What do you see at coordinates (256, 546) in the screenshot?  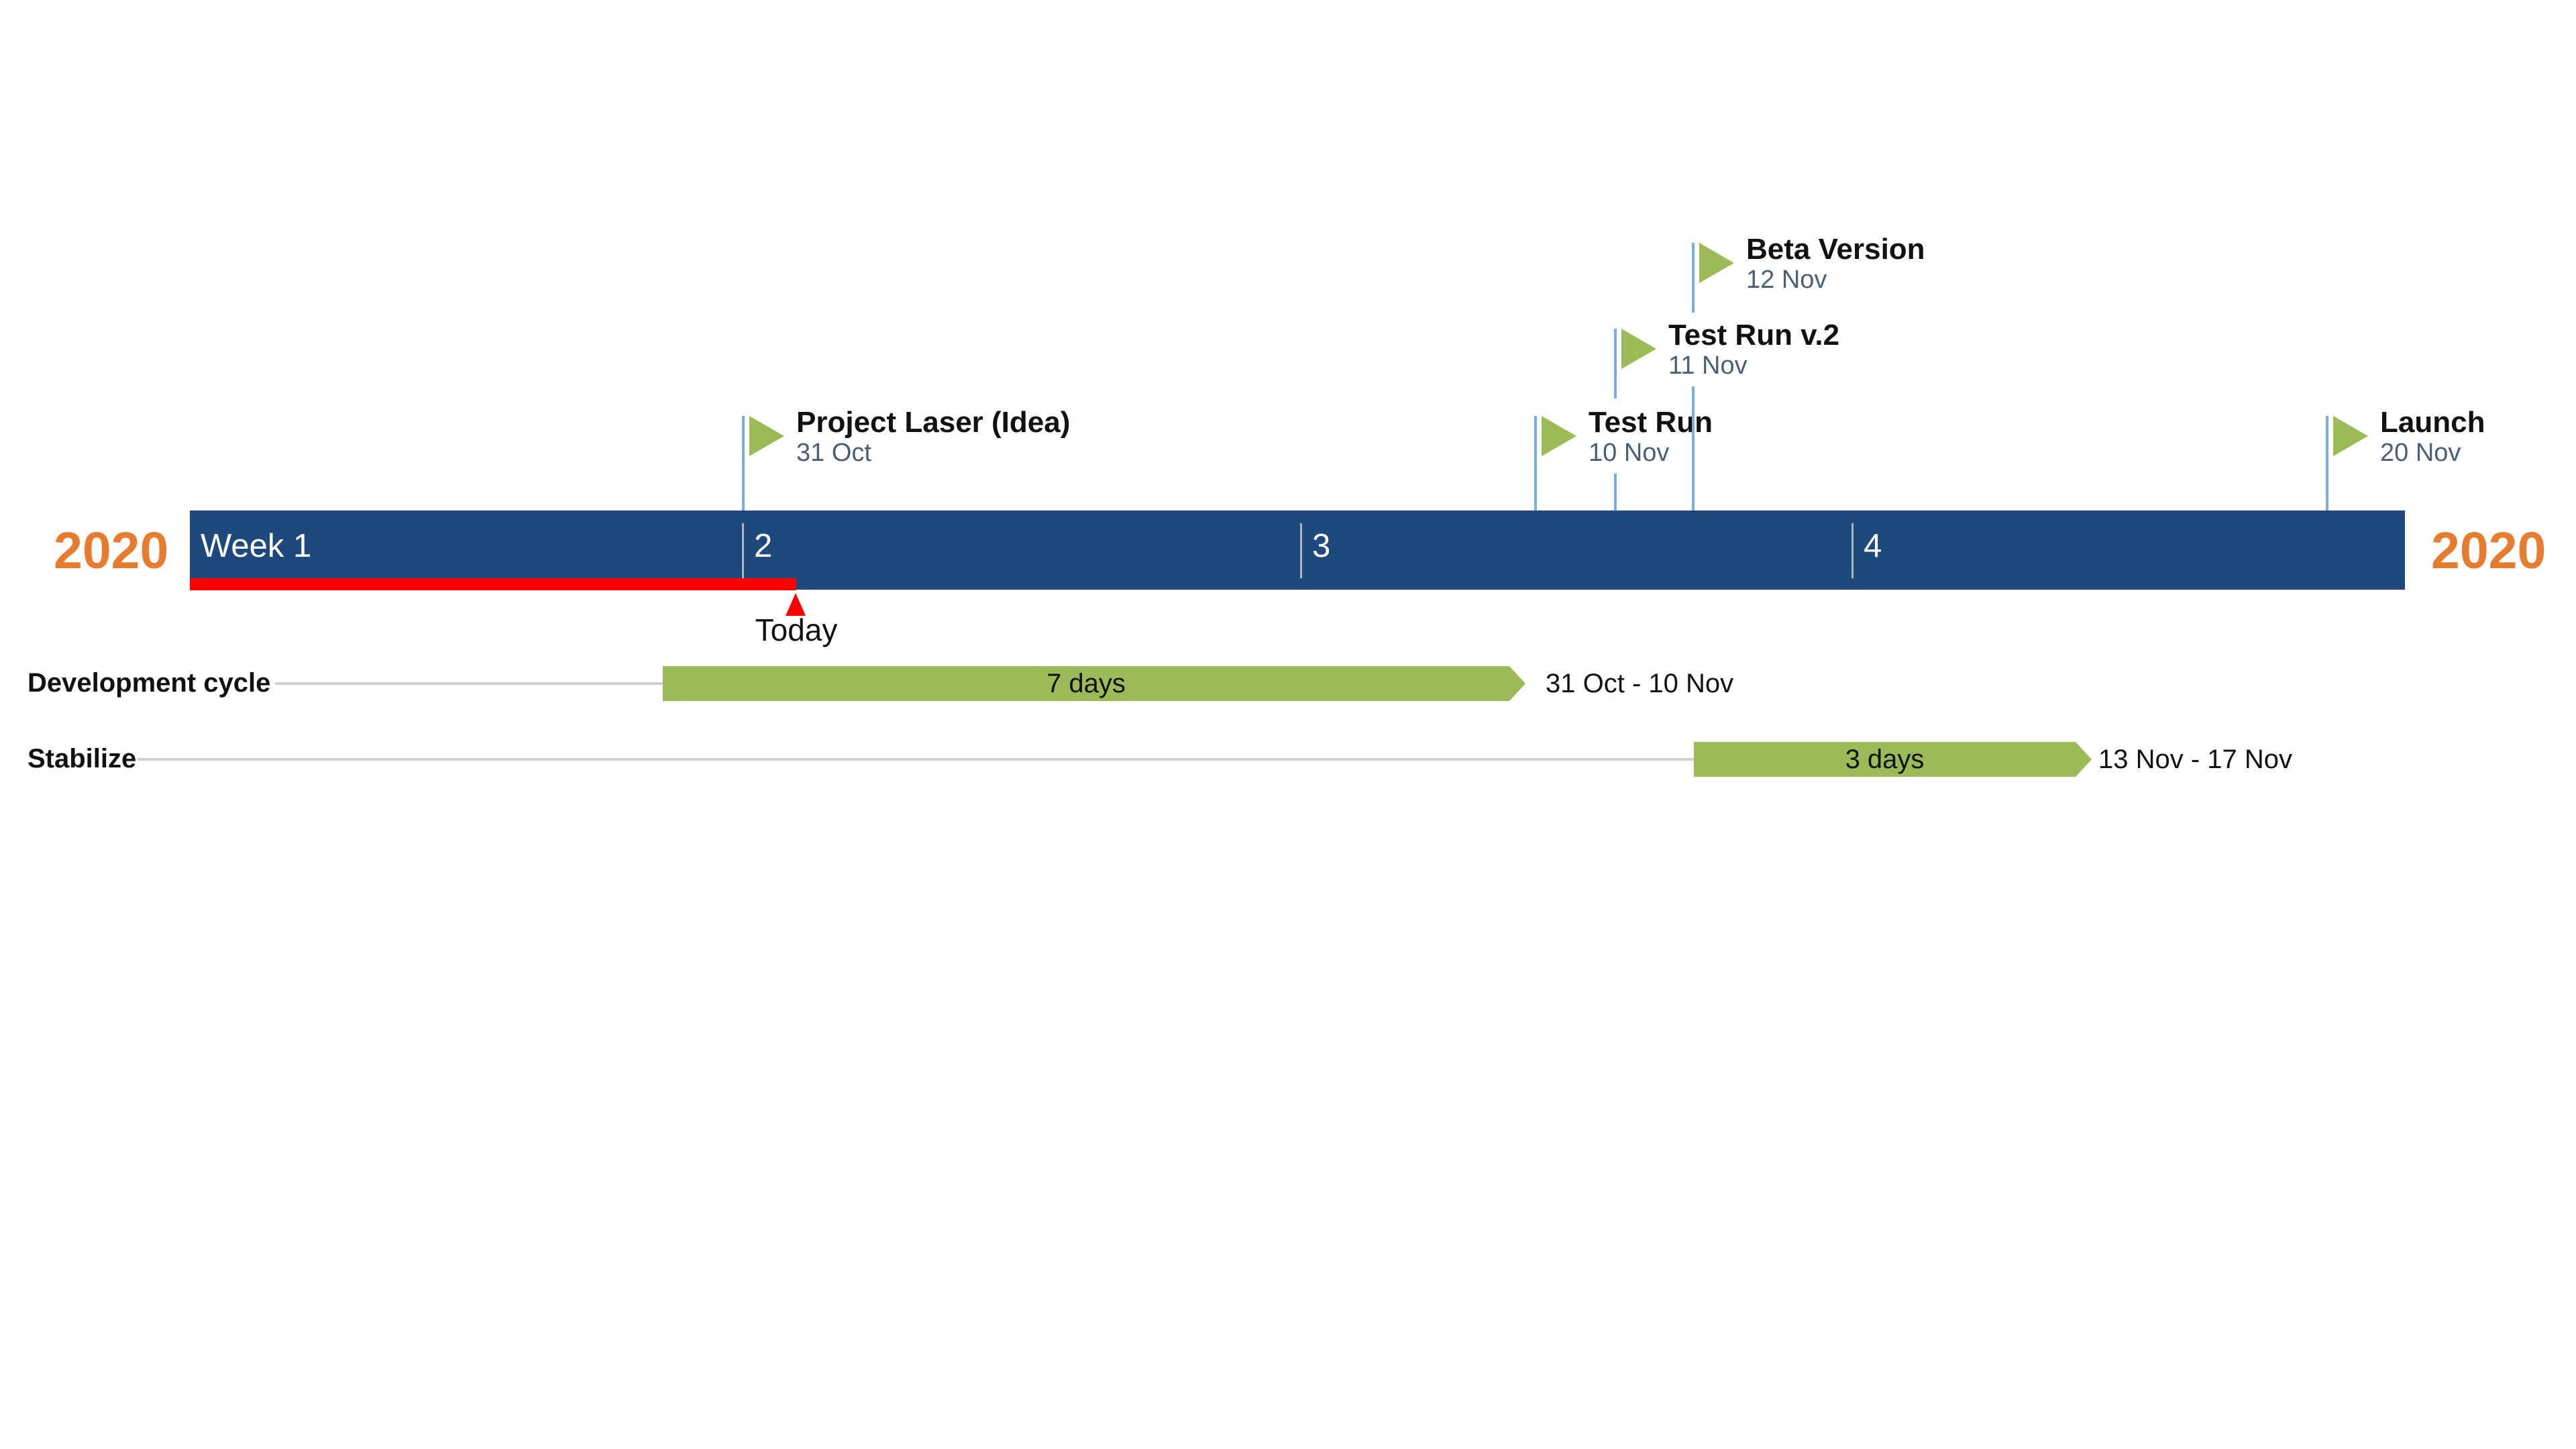 I see `week-label-1: Week 1` at bounding box center [256, 546].